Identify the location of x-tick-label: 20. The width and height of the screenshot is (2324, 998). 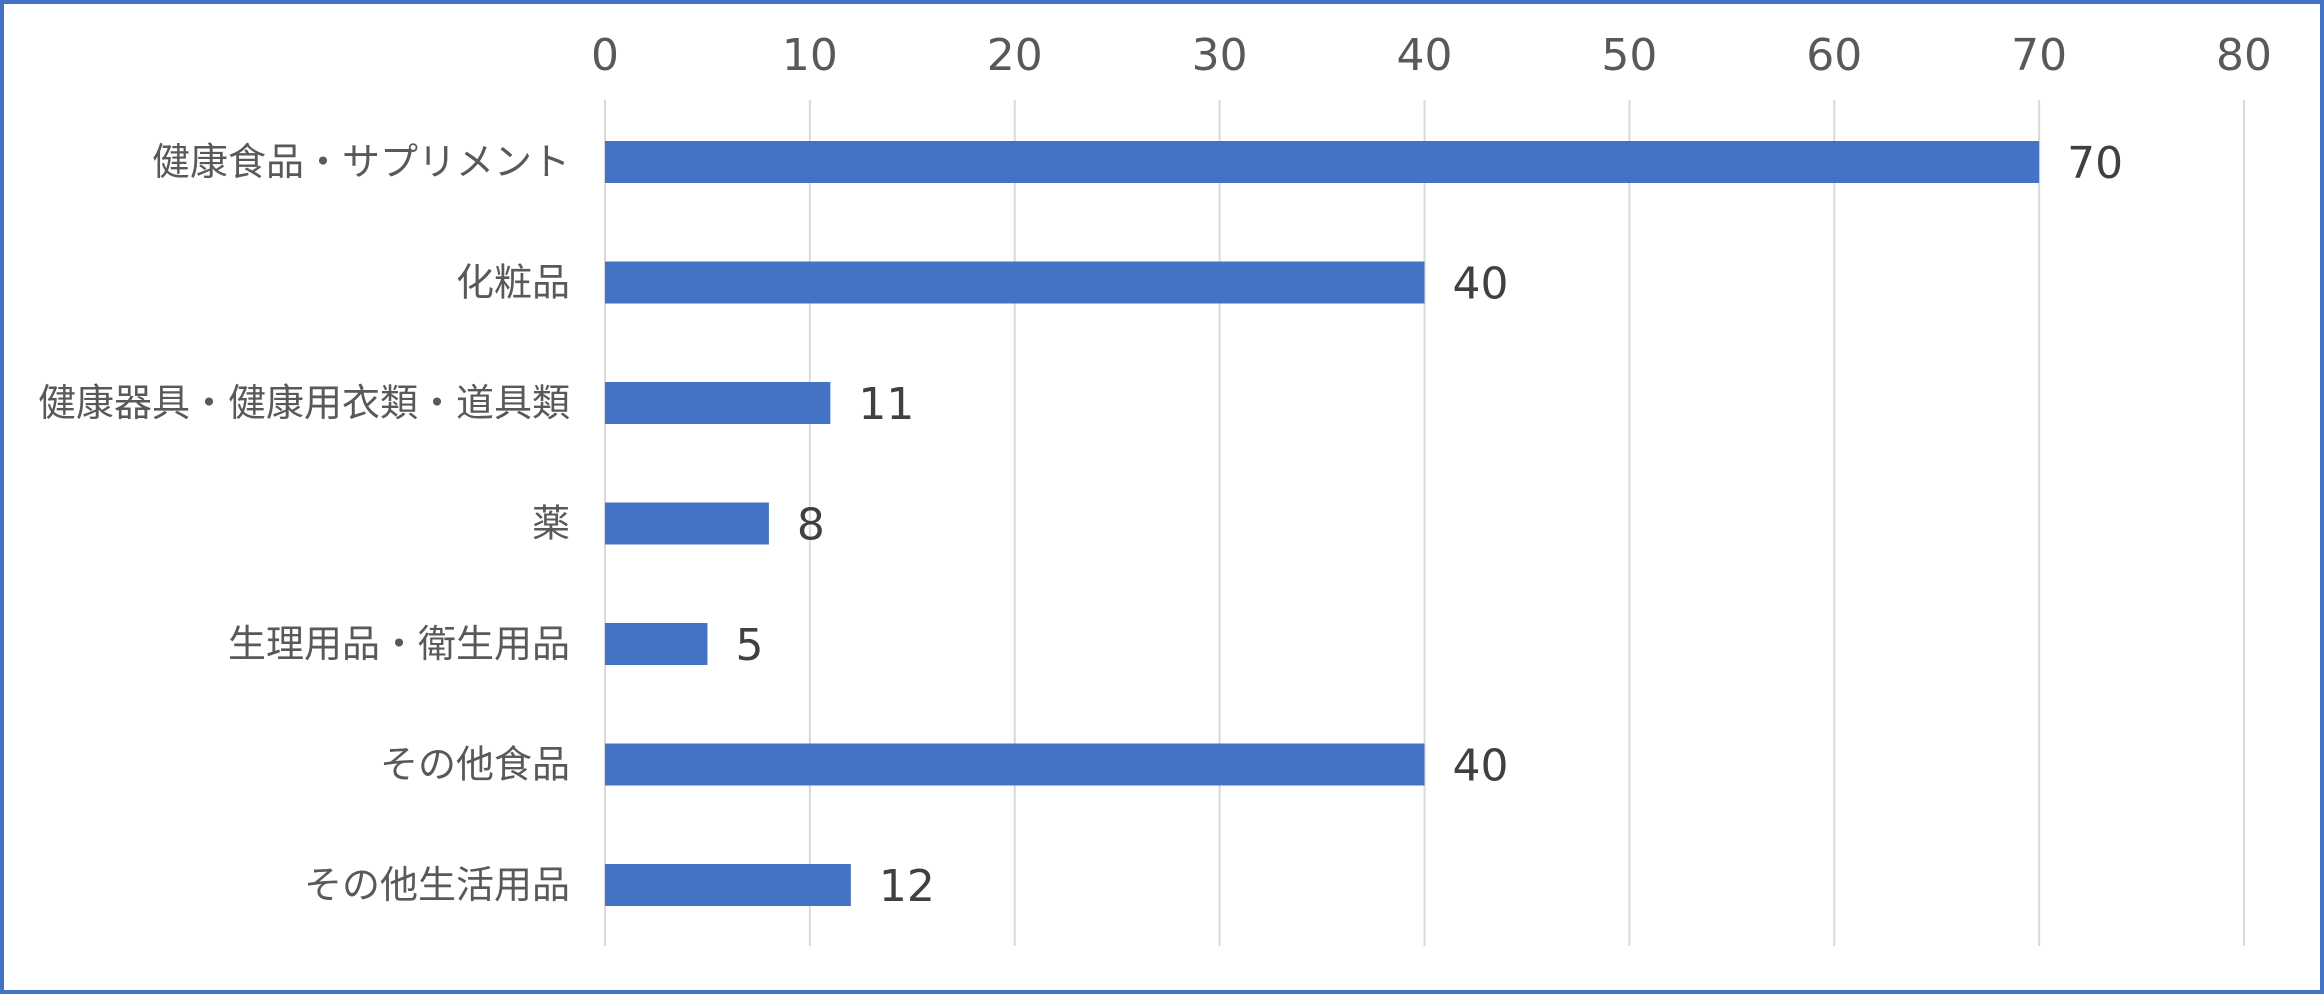
(1015, 55).